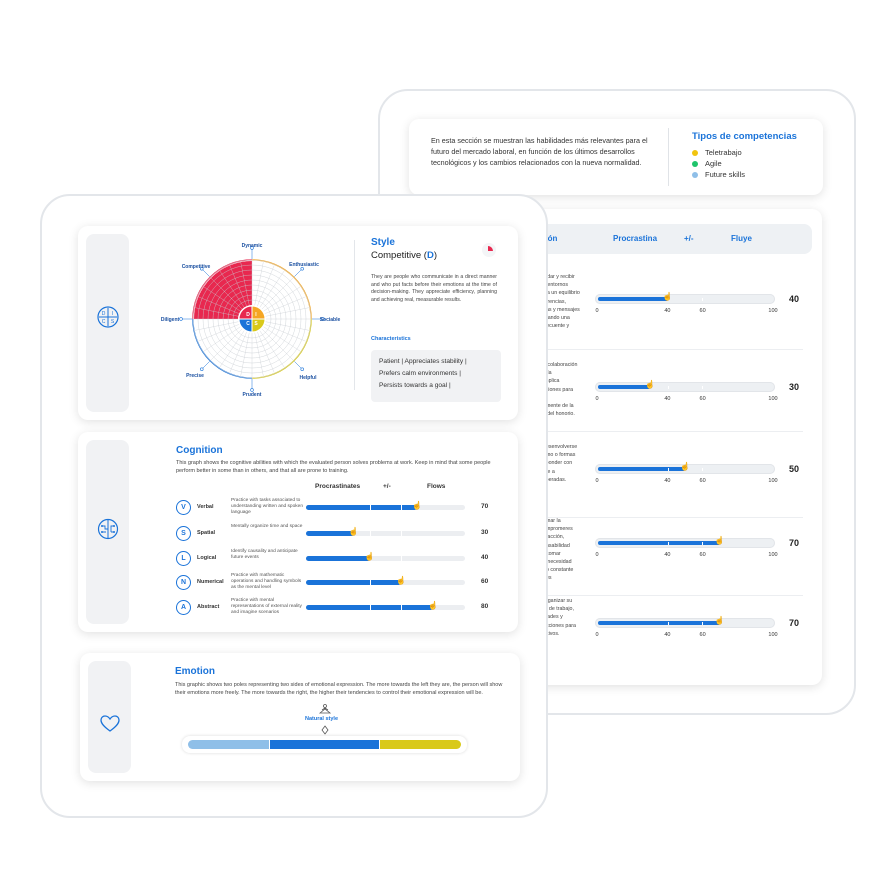 Image resolution: width=890 pixels, height=890 pixels. Describe the element at coordinates (702, 481) in the screenshot. I see `axis-tick-label: 60` at that location.